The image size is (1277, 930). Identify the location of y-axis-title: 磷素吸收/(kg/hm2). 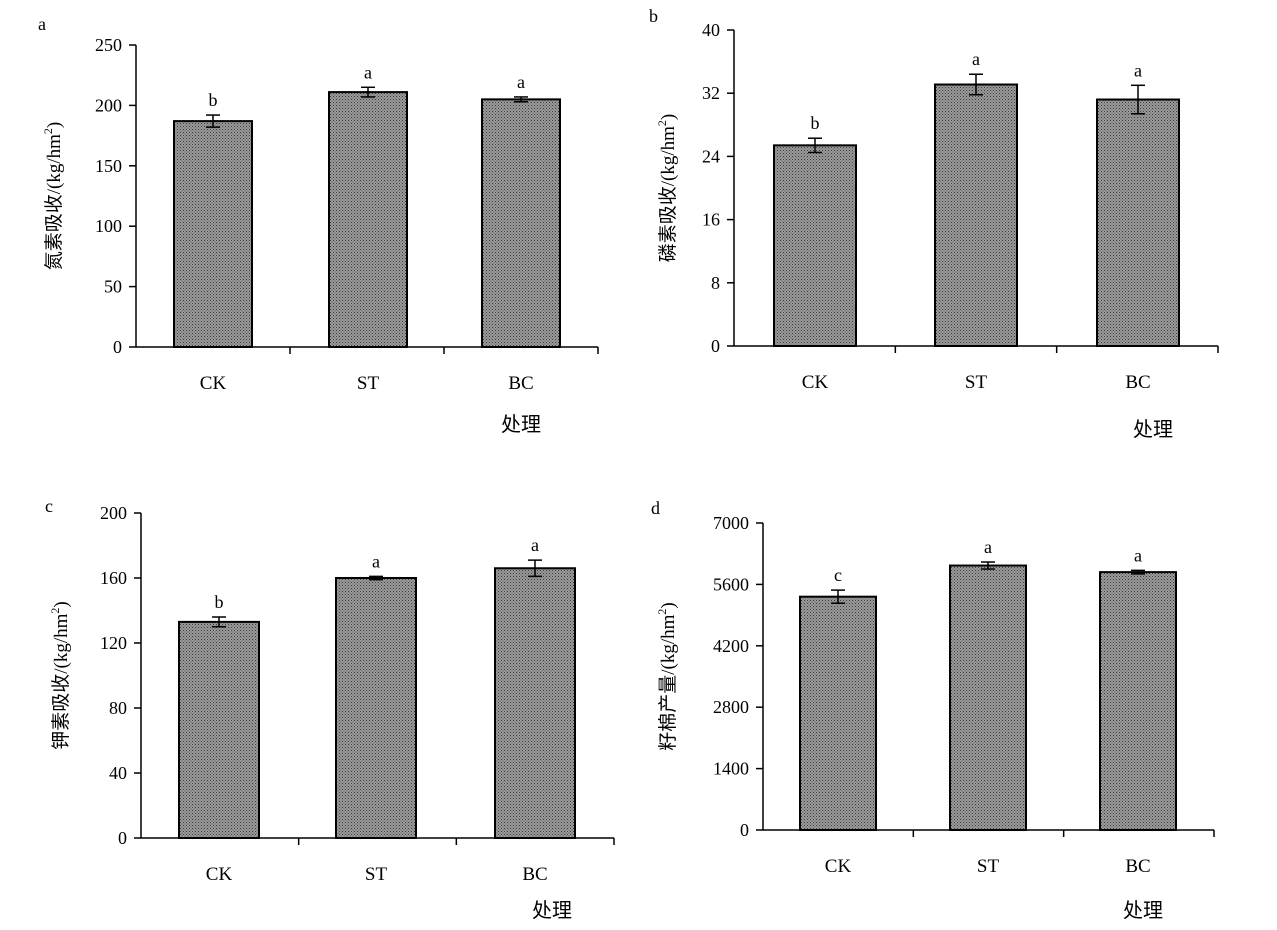
(667, 188).